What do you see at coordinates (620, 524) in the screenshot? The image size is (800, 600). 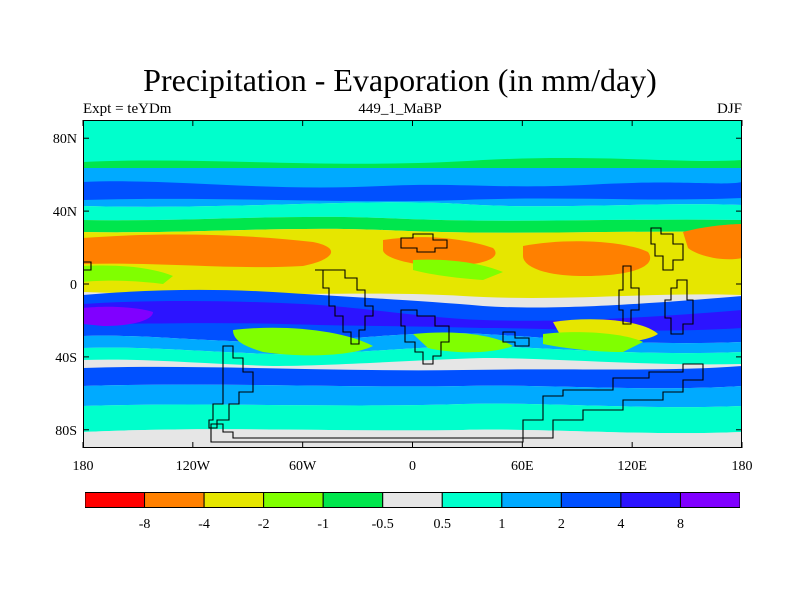 I see `colorbar-label: 4` at bounding box center [620, 524].